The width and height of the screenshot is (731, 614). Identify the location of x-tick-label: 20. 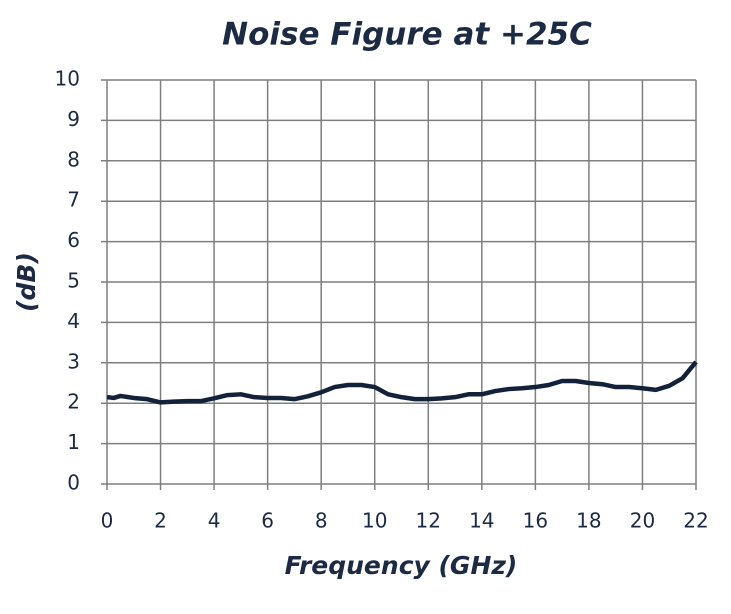
(642, 521).